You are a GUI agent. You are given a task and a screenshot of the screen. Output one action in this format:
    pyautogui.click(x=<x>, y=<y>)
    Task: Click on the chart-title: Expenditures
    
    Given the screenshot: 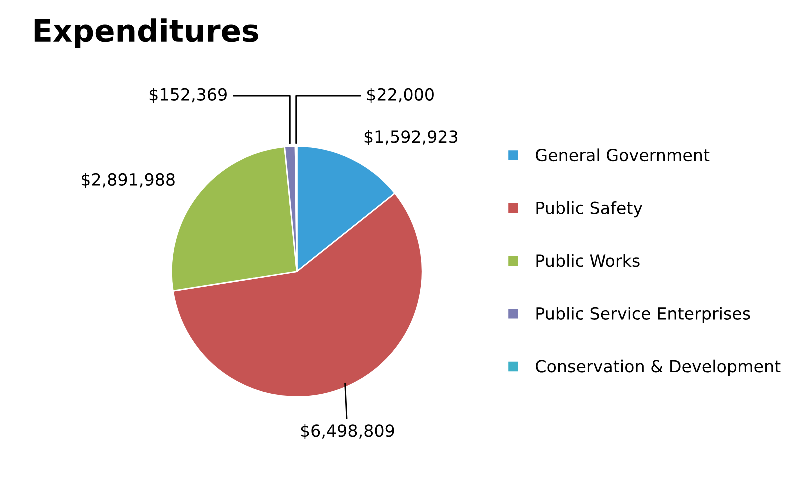 What is the action you would take?
    pyautogui.click(x=146, y=33)
    